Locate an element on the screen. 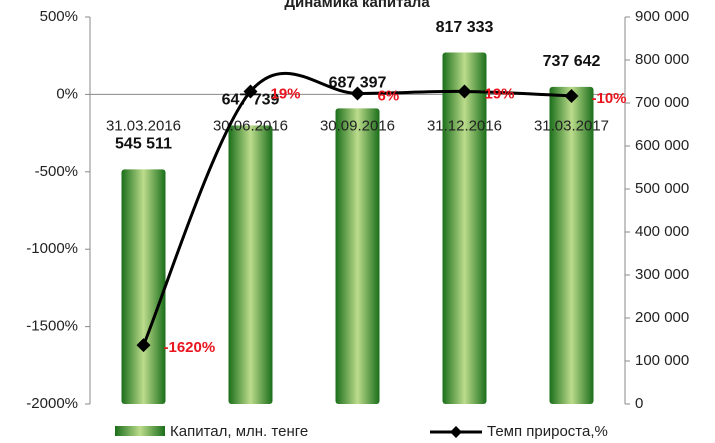 The height and width of the screenshot is (443, 715). y2-tick-label: 500 000 is located at coordinates (662, 188).